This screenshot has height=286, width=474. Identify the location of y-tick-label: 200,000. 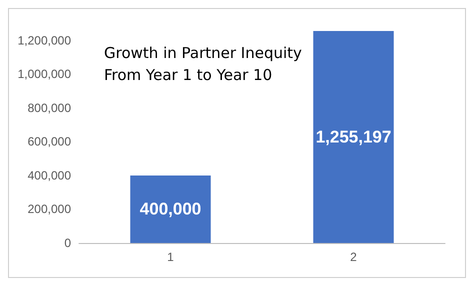
(50, 209).